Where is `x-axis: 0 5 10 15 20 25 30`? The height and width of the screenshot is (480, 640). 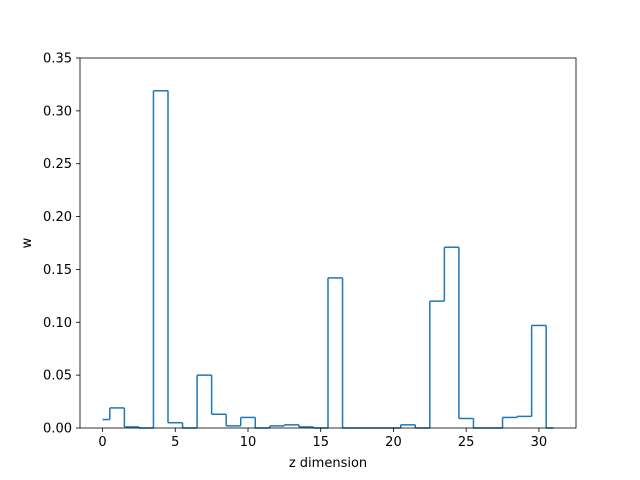
x-axis: 0 5 10 15 20 25 30 is located at coordinates (322, 439).